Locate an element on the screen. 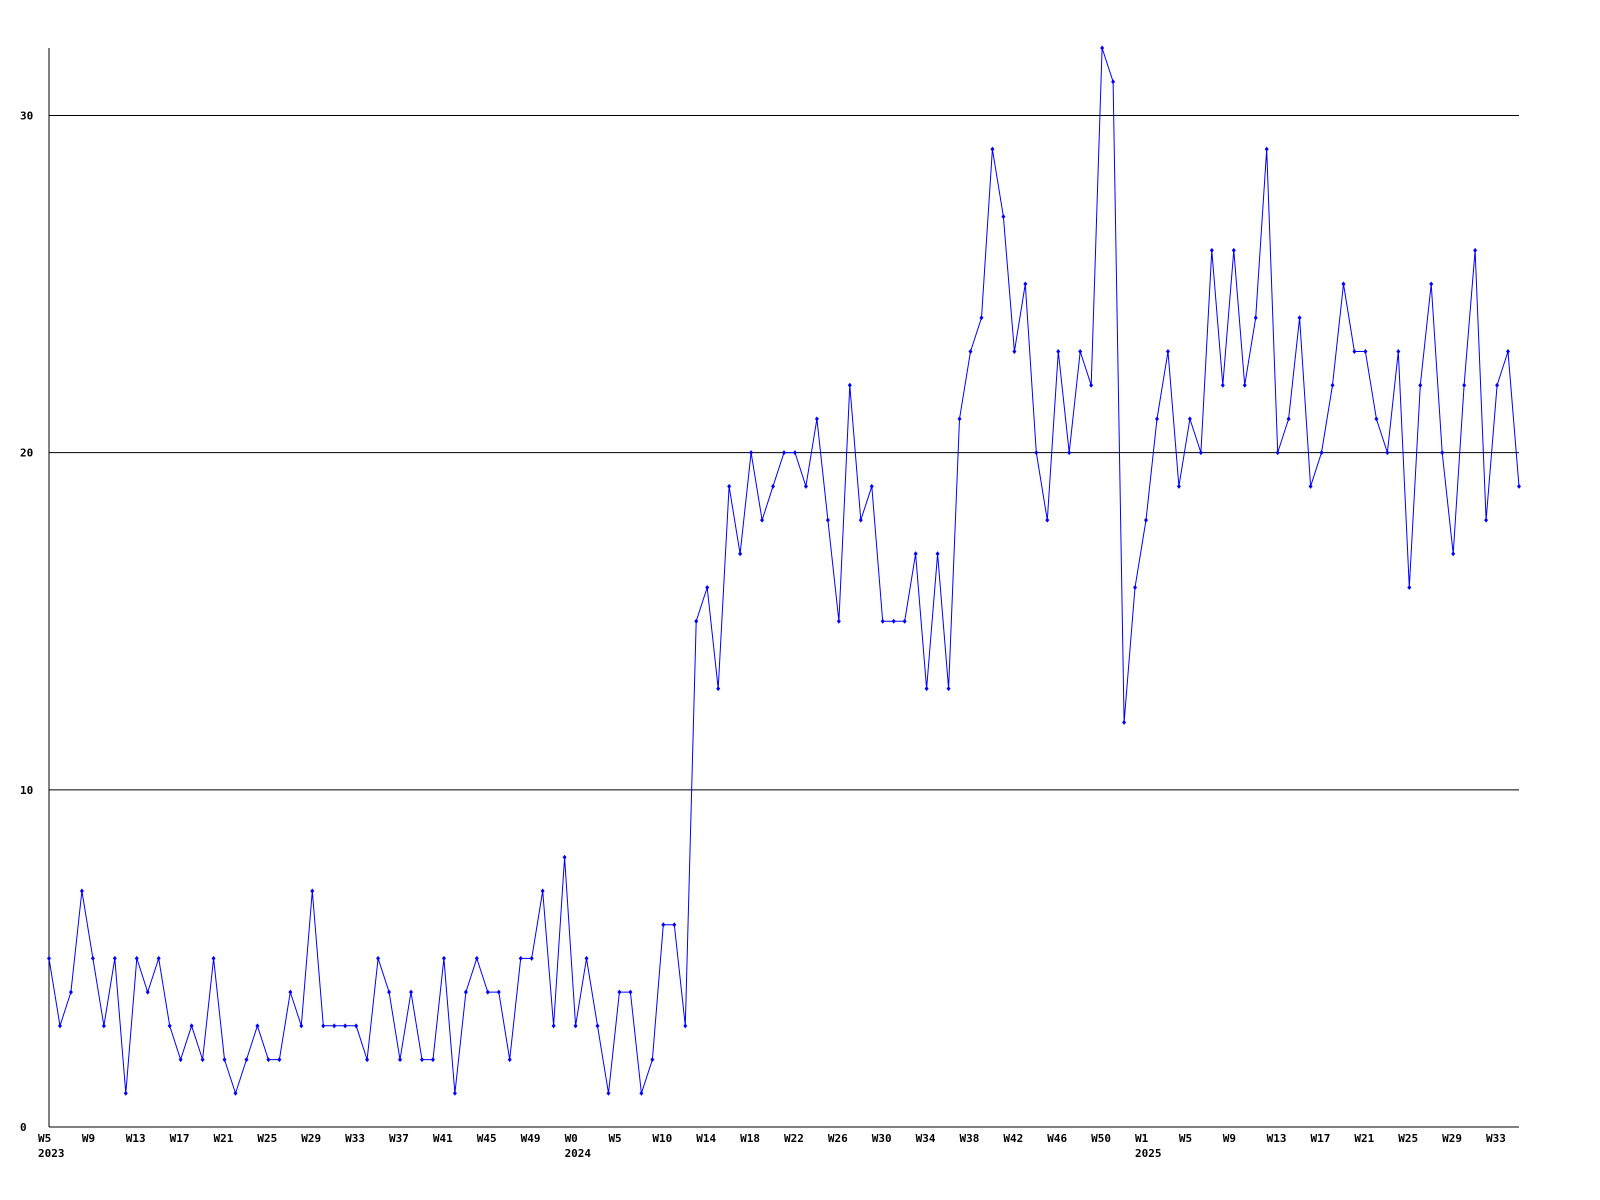 Image resolution: width=1600 pixels, height=1200 pixels. x-year-label: 2025 is located at coordinates (1148, 1153).